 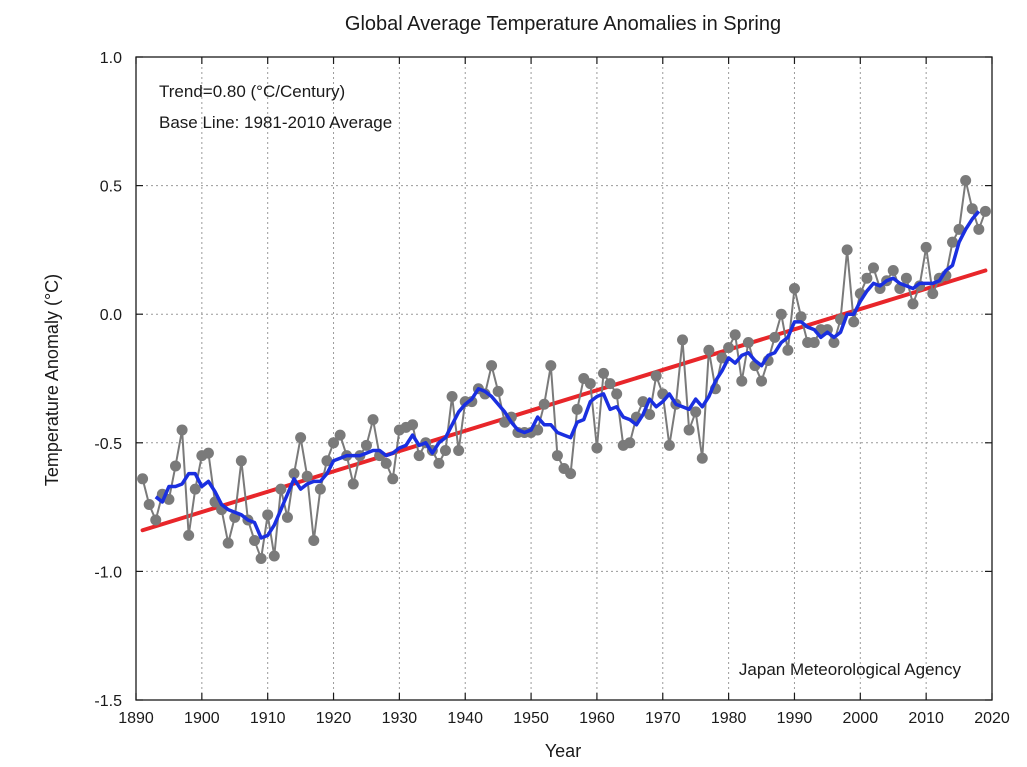 I want to click on source-annotation: Japan Meteorological Agency, so click(x=850, y=669).